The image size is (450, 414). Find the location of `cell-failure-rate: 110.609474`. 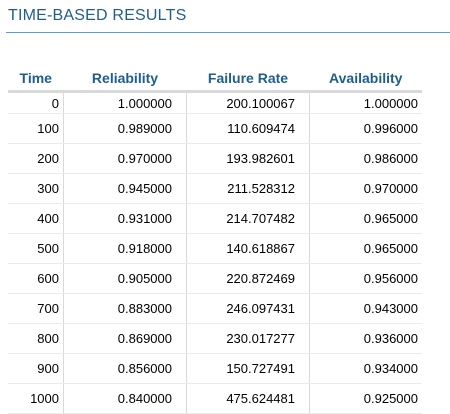

cell-failure-rate: 110.609474 is located at coordinates (248, 128).